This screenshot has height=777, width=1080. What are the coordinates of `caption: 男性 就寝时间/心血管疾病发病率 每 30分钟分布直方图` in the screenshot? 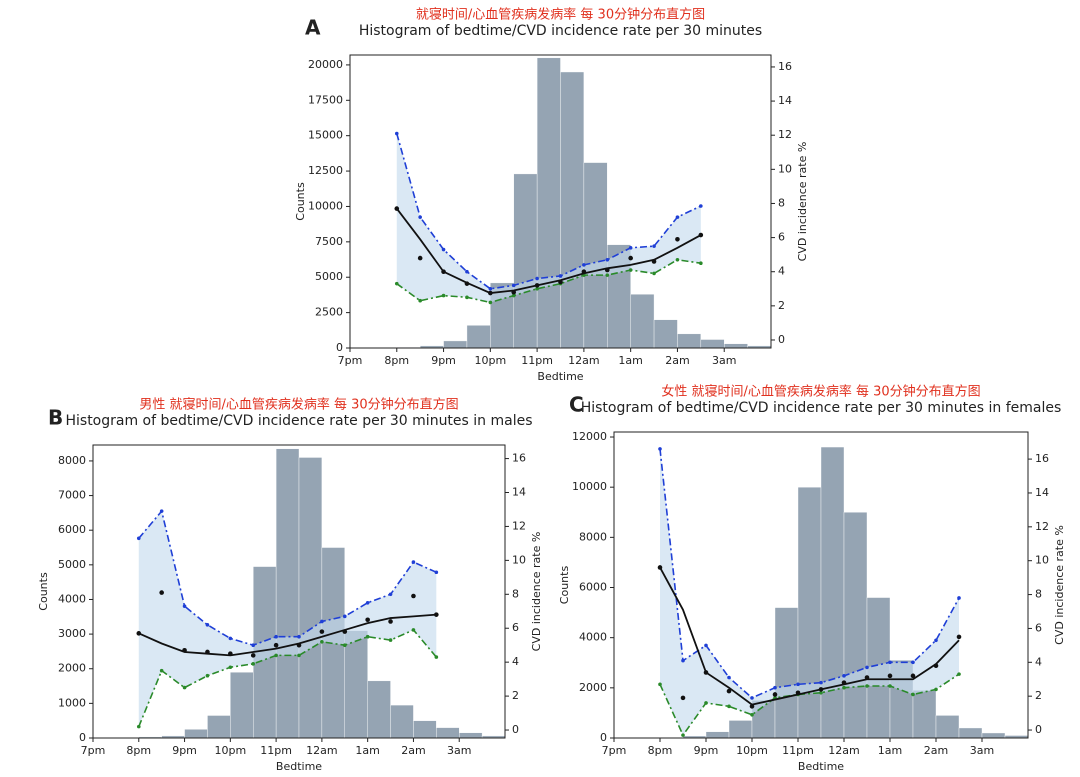 It's located at (298, 405).